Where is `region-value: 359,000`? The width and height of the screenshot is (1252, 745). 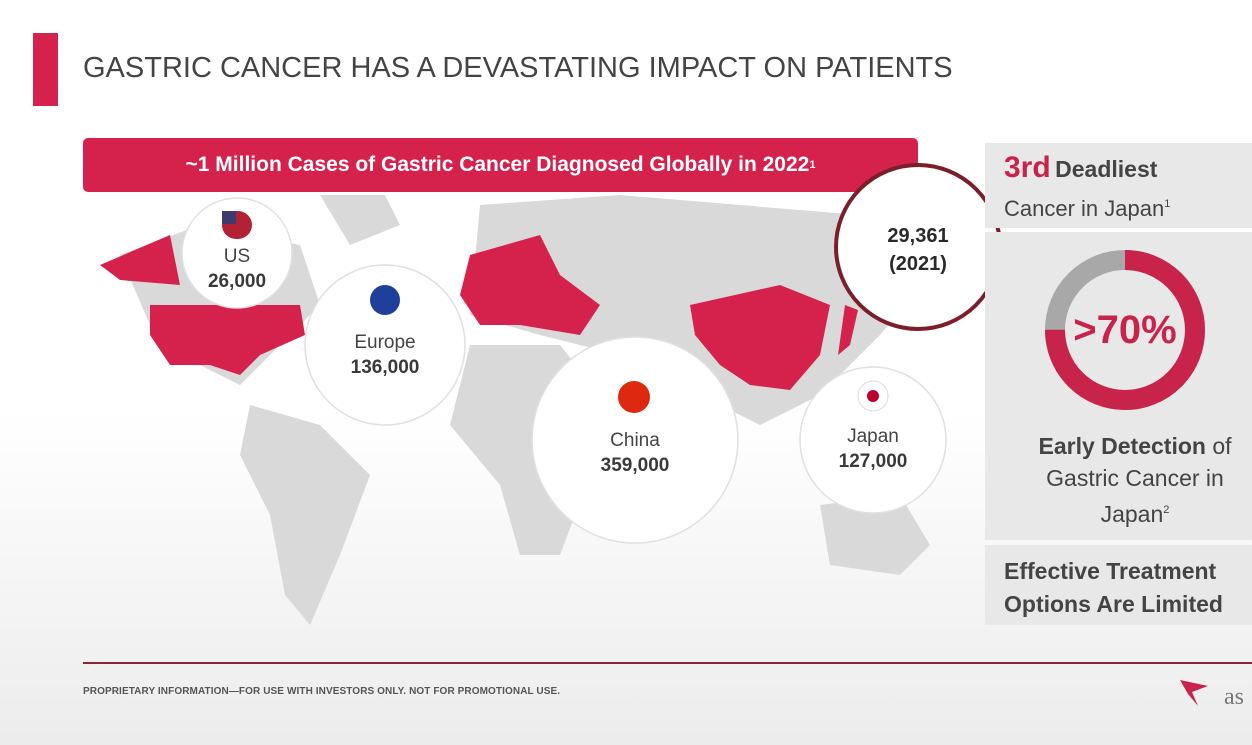 region-value: 359,000 is located at coordinates (635, 465).